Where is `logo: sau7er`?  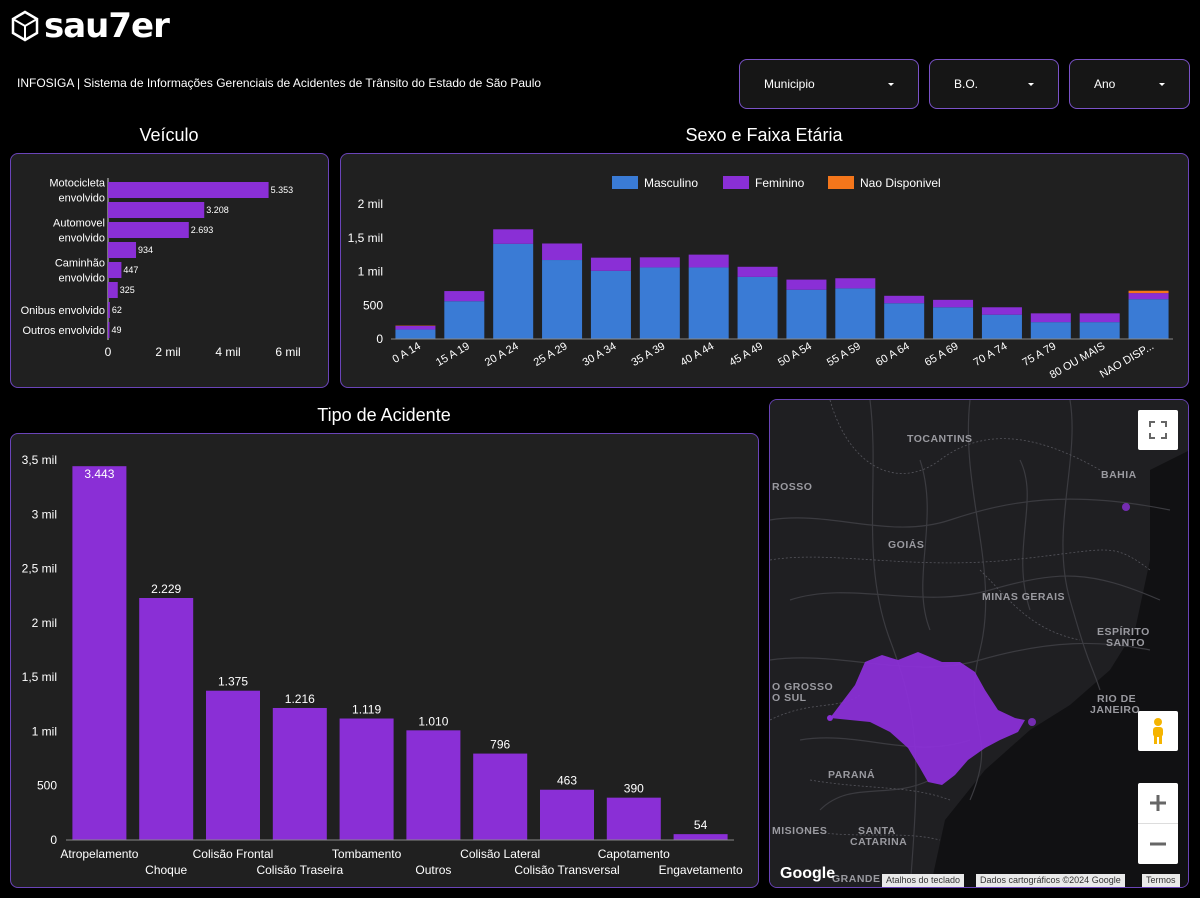 logo: sau7er is located at coordinates (90, 26).